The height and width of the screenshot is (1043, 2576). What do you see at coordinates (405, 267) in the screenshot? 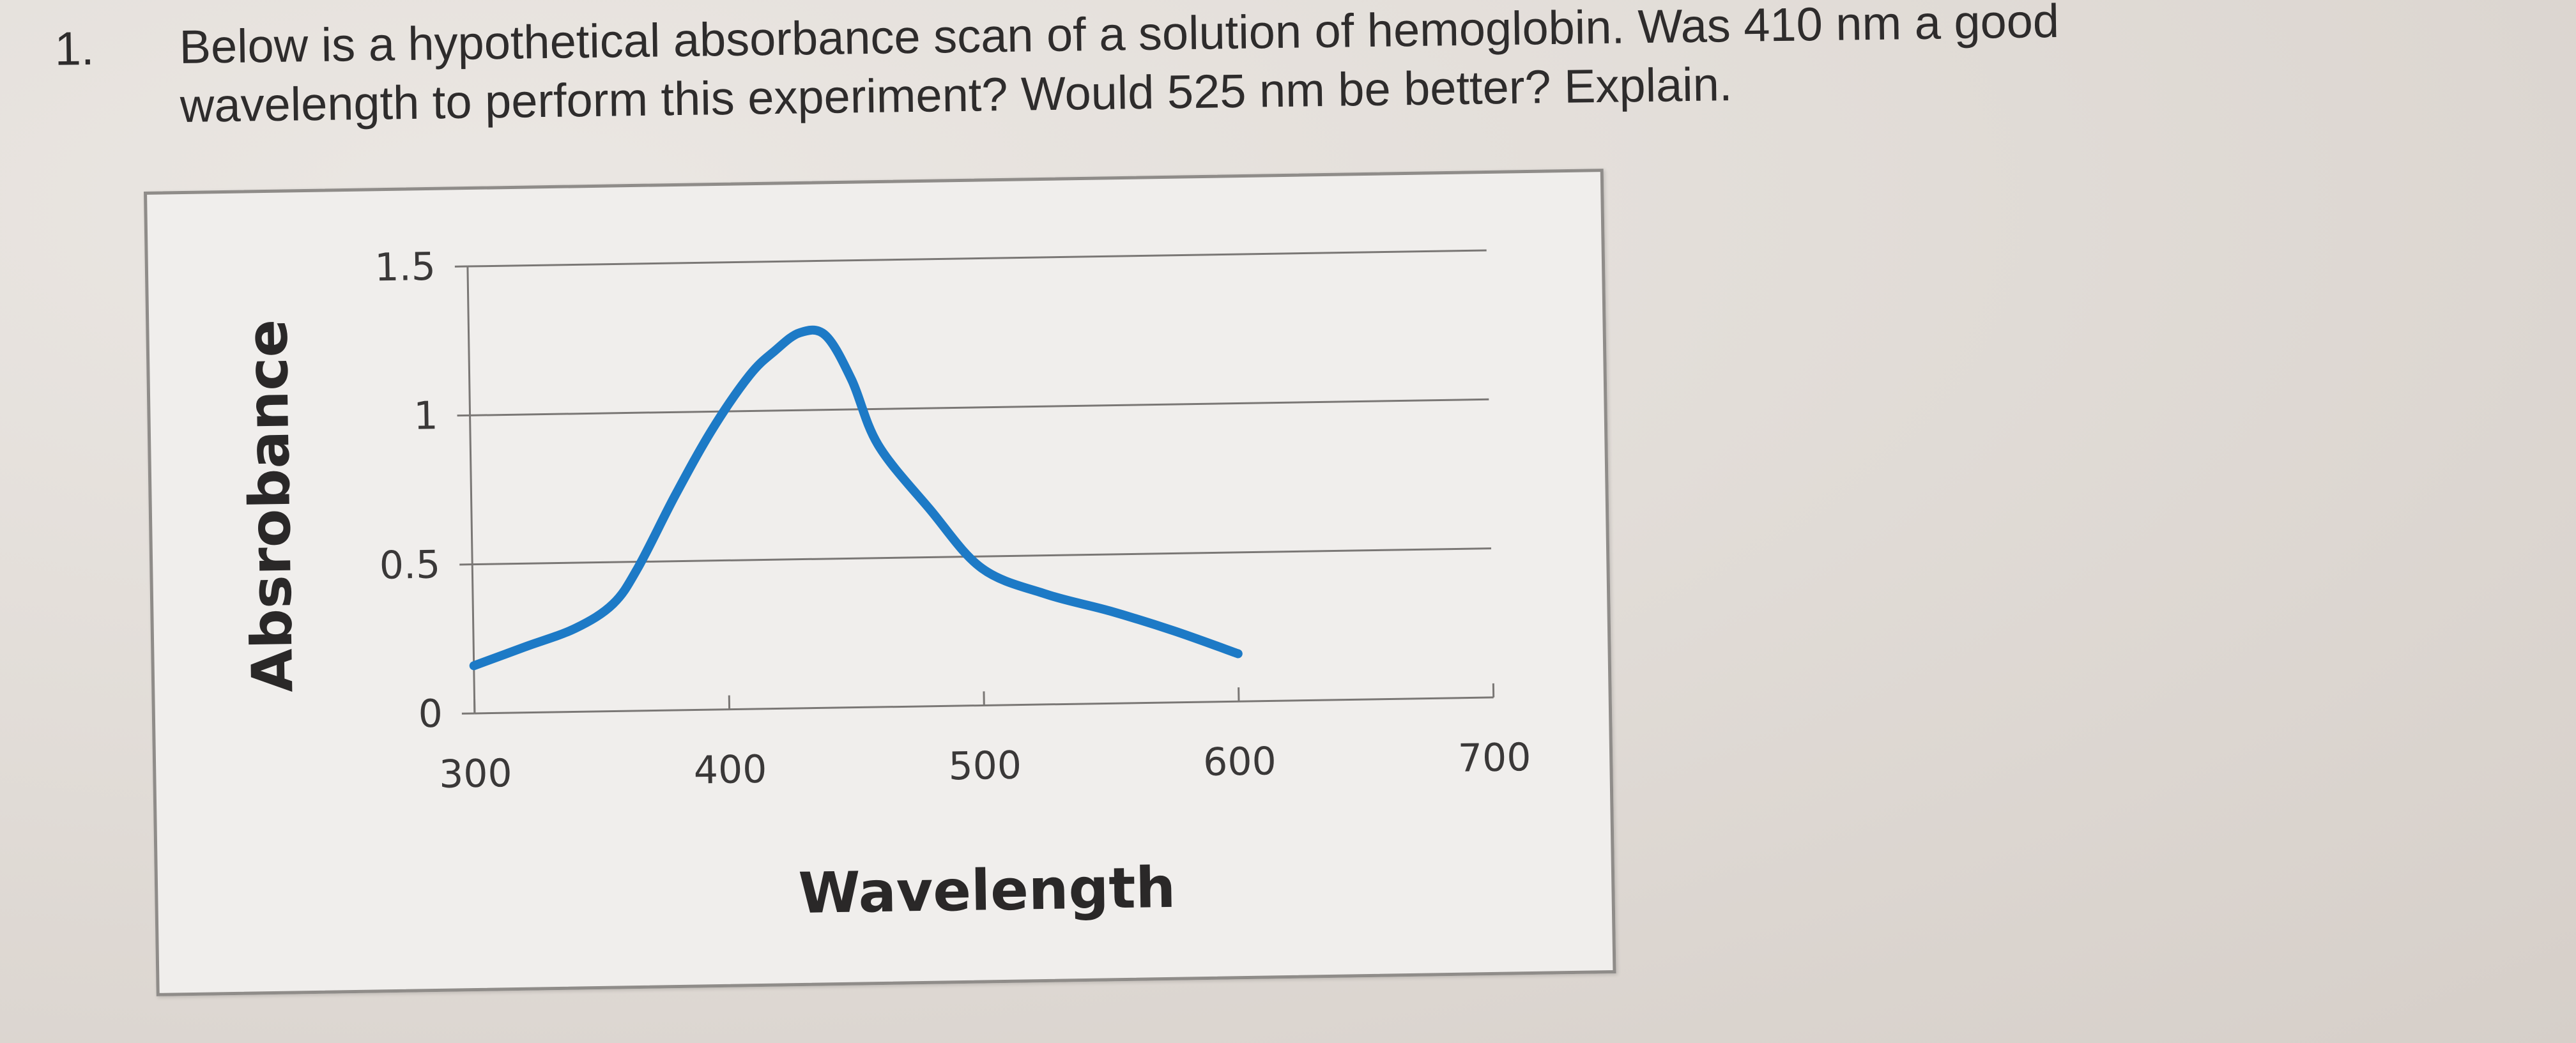
I see `y-tick-label: 1.5` at bounding box center [405, 267].